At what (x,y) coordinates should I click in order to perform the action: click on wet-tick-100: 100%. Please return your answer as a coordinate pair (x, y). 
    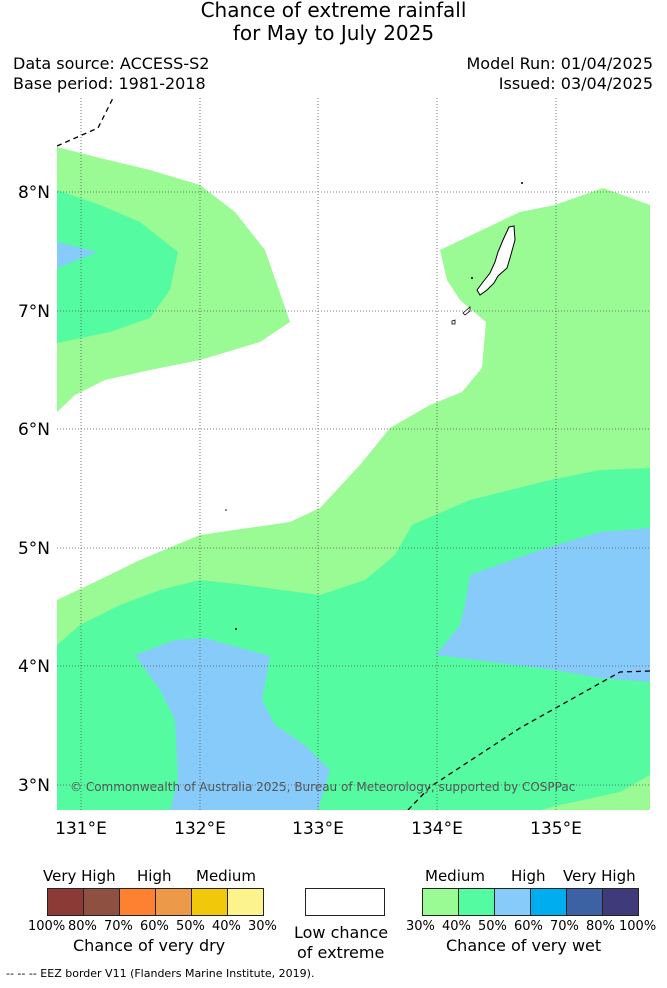
    Looking at the image, I should click on (638, 926).